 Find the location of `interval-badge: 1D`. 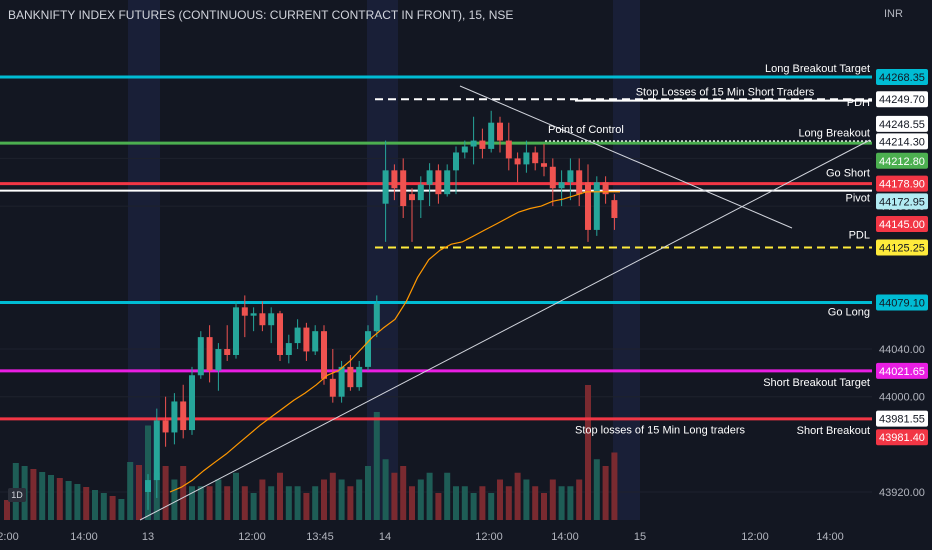

interval-badge: 1D is located at coordinates (17, 495).